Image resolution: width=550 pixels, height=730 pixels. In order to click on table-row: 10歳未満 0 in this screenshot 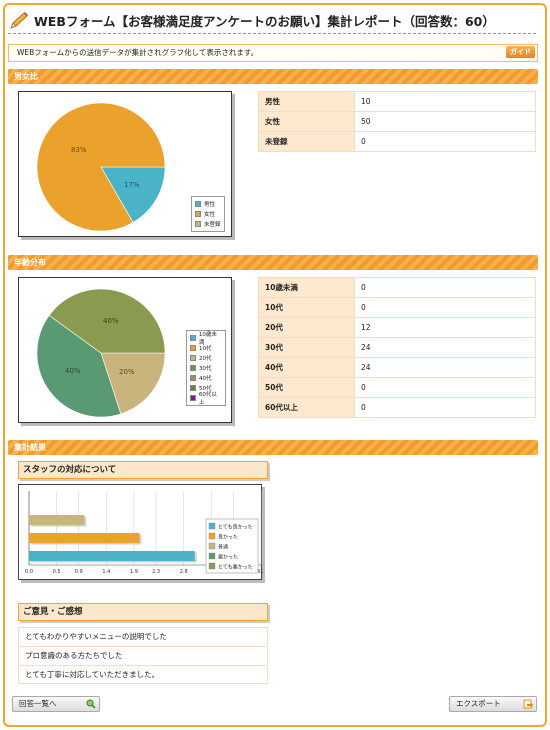, I will do `click(397, 287)`.